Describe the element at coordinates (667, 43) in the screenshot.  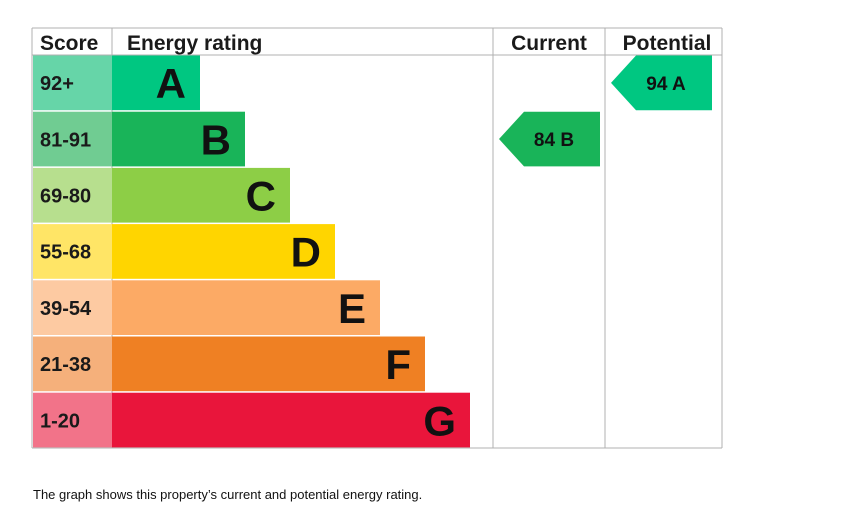
I see `header-potential: Potential` at that location.